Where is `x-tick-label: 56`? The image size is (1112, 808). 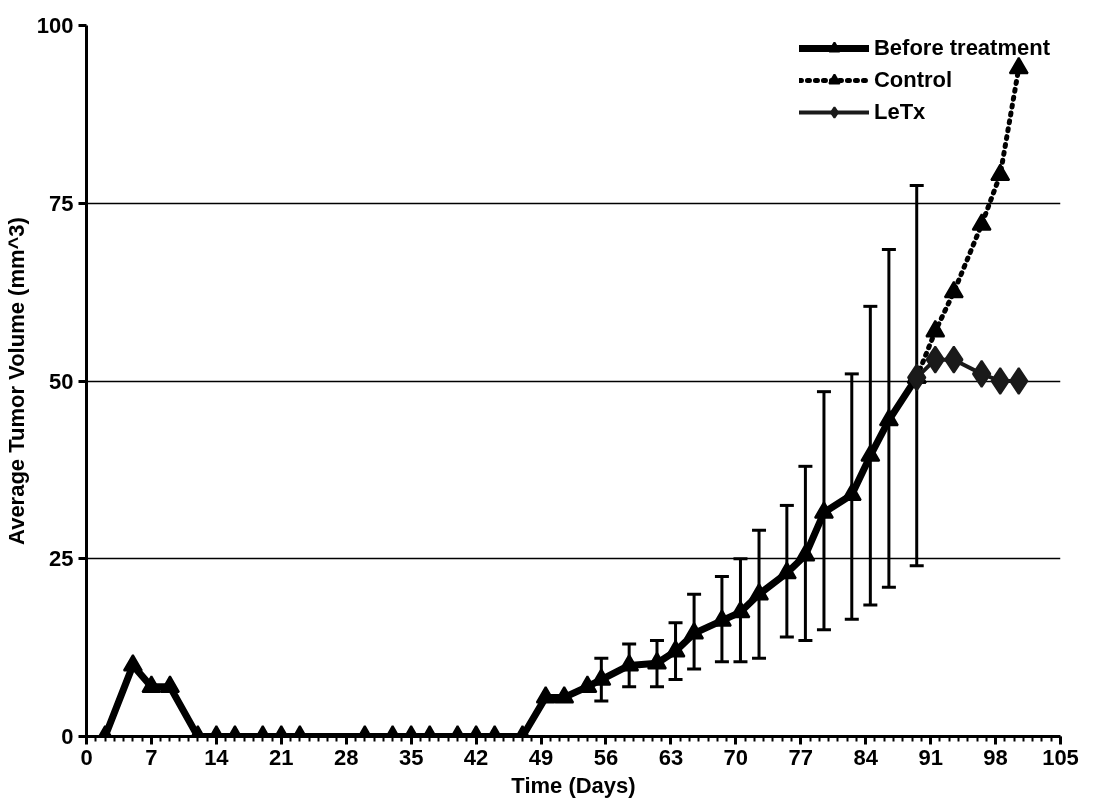 x-tick-label: 56 is located at coordinates (606, 757).